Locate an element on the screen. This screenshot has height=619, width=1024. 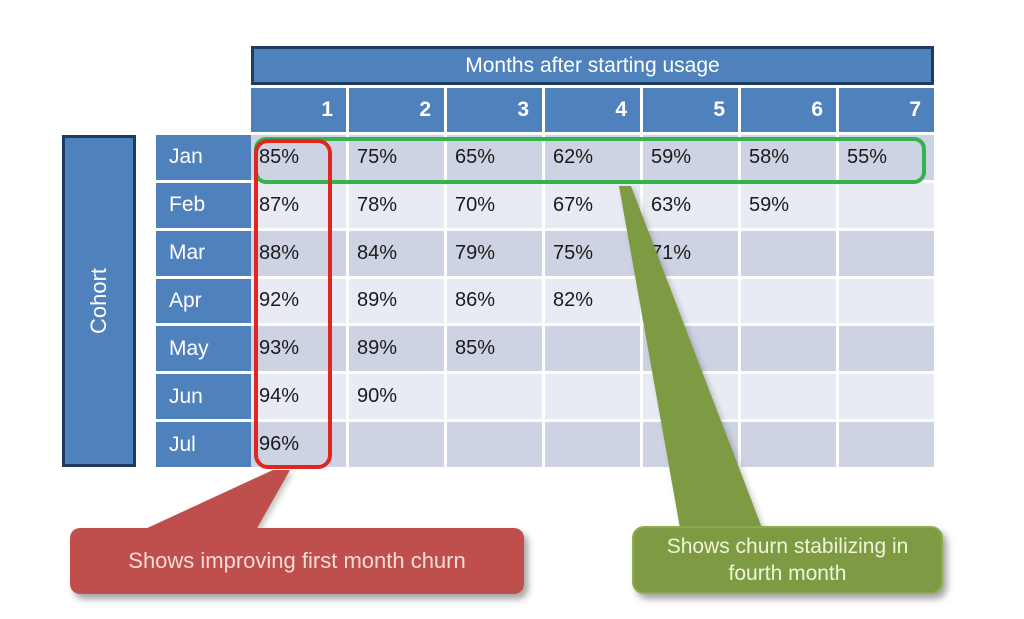
cohort-month-label: Mar is located at coordinates (203, 253).